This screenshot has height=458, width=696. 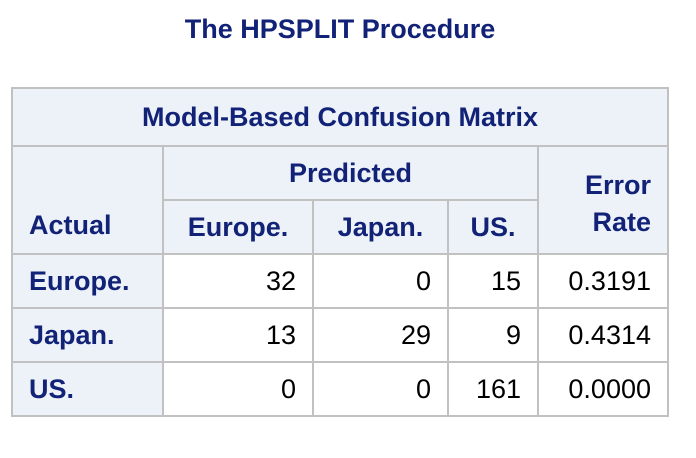 What do you see at coordinates (380, 281) in the screenshot?
I see `cell-europe-japan: 0` at bounding box center [380, 281].